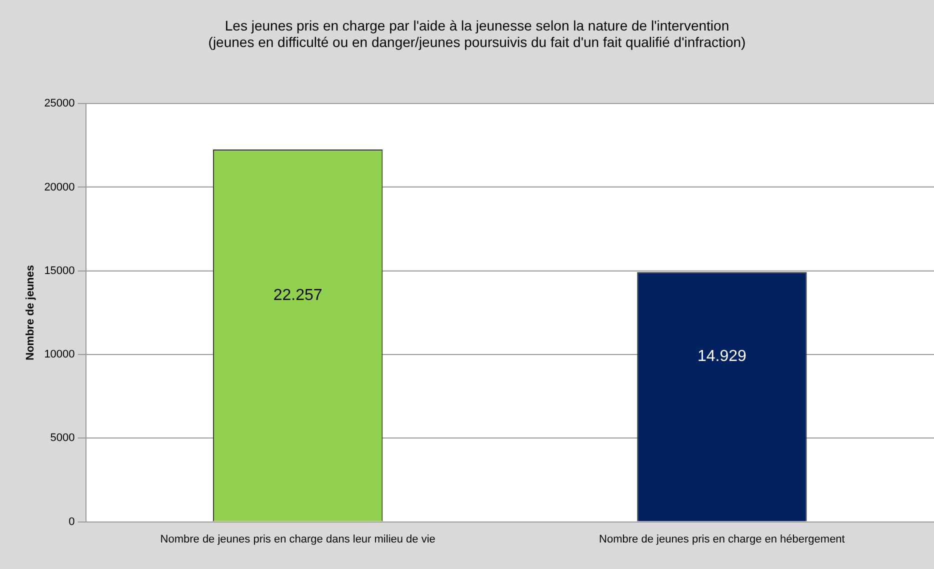 This screenshot has height=569, width=934. What do you see at coordinates (59, 187) in the screenshot?
I see `y-tick-label: 20000` at bounding box center [59, 187].